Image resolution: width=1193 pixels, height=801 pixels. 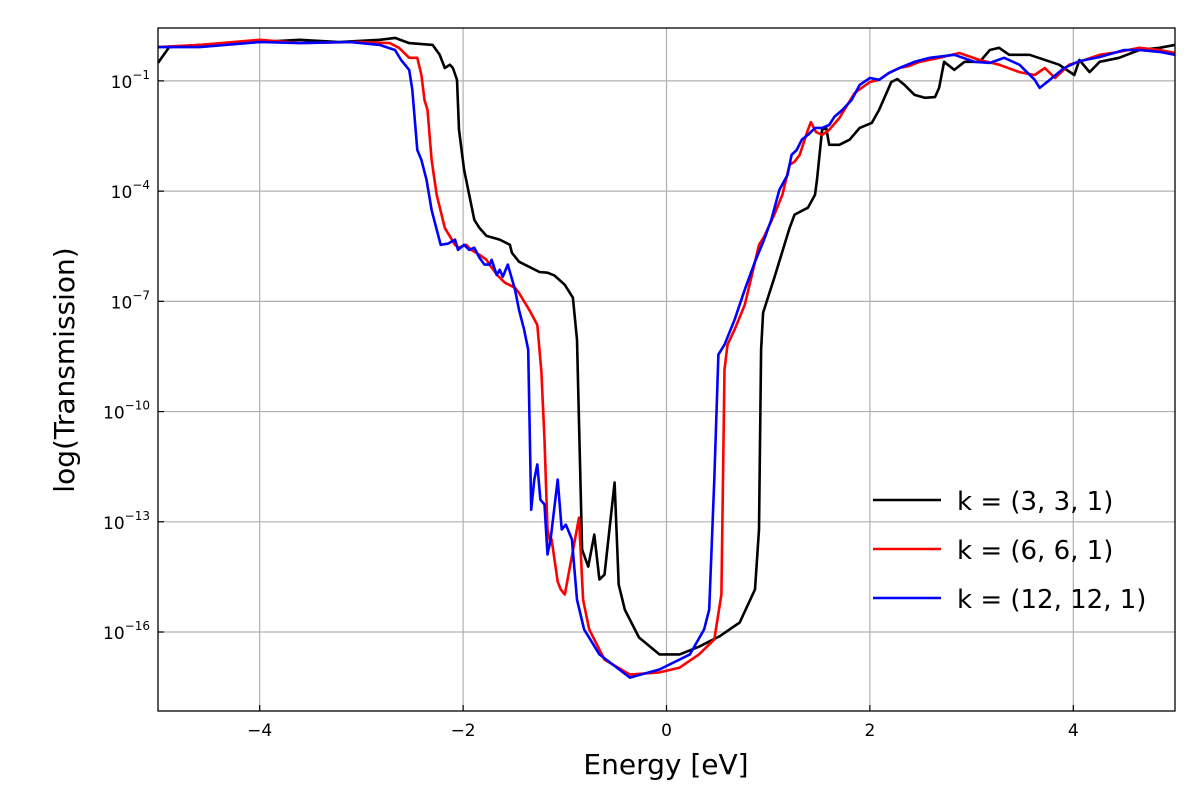 I want to click on y-tick-exponent: −13, so click(x=137, y=516).